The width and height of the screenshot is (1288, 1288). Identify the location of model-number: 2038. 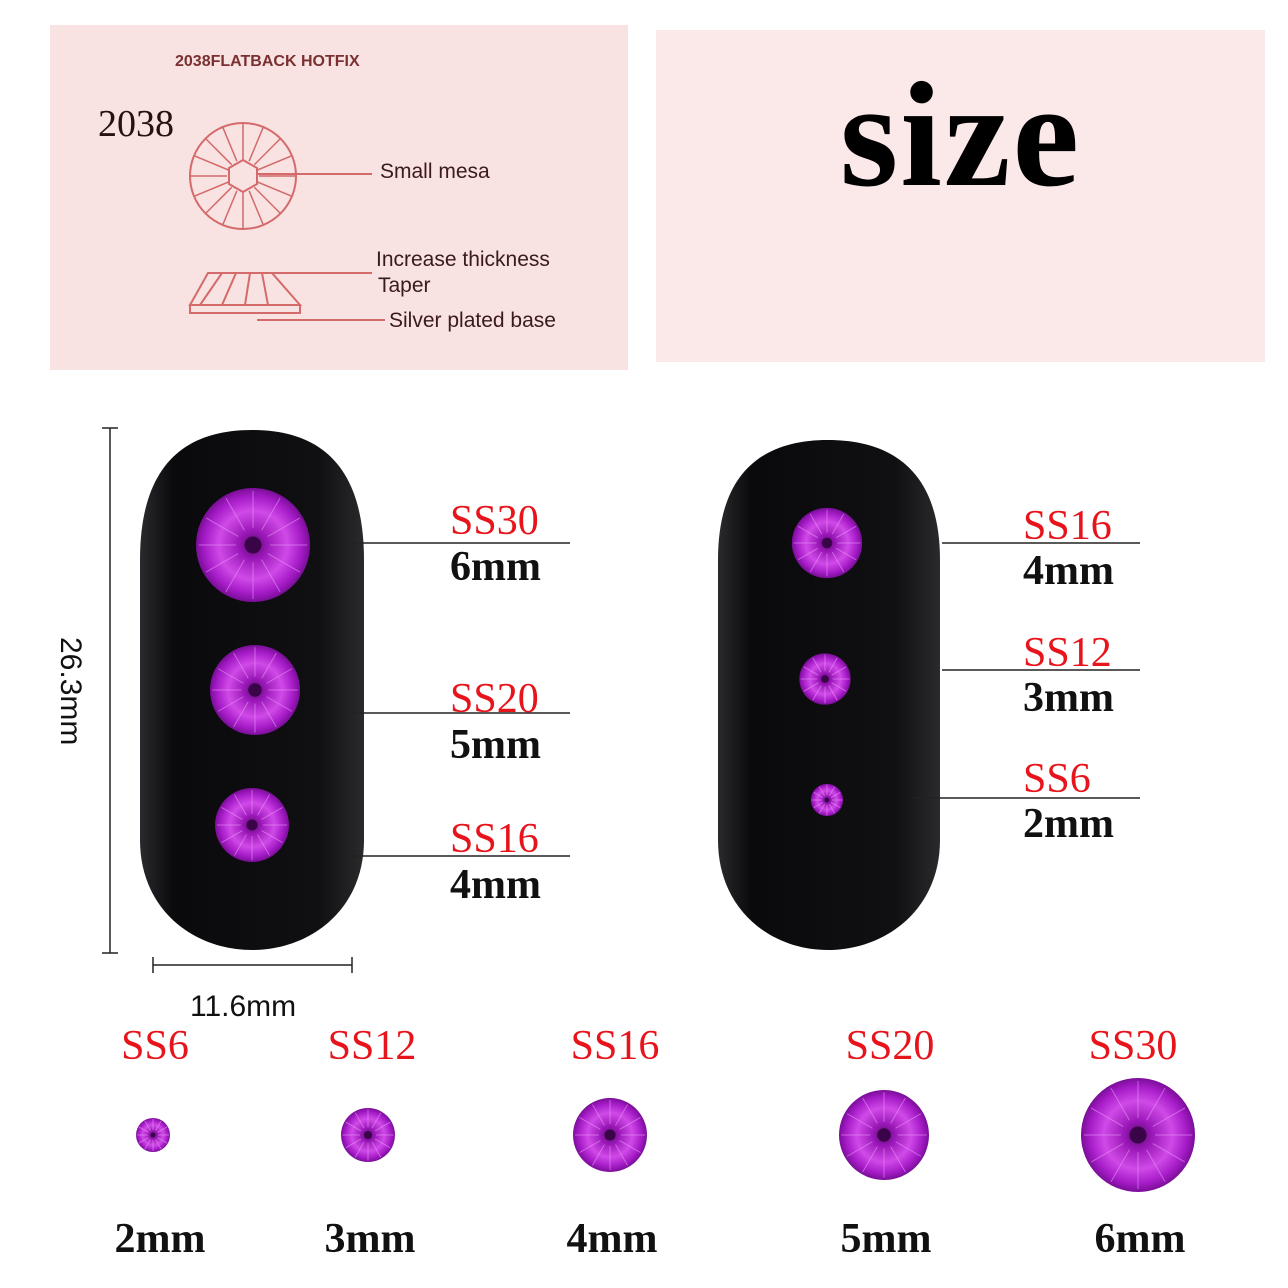
(136, 124).